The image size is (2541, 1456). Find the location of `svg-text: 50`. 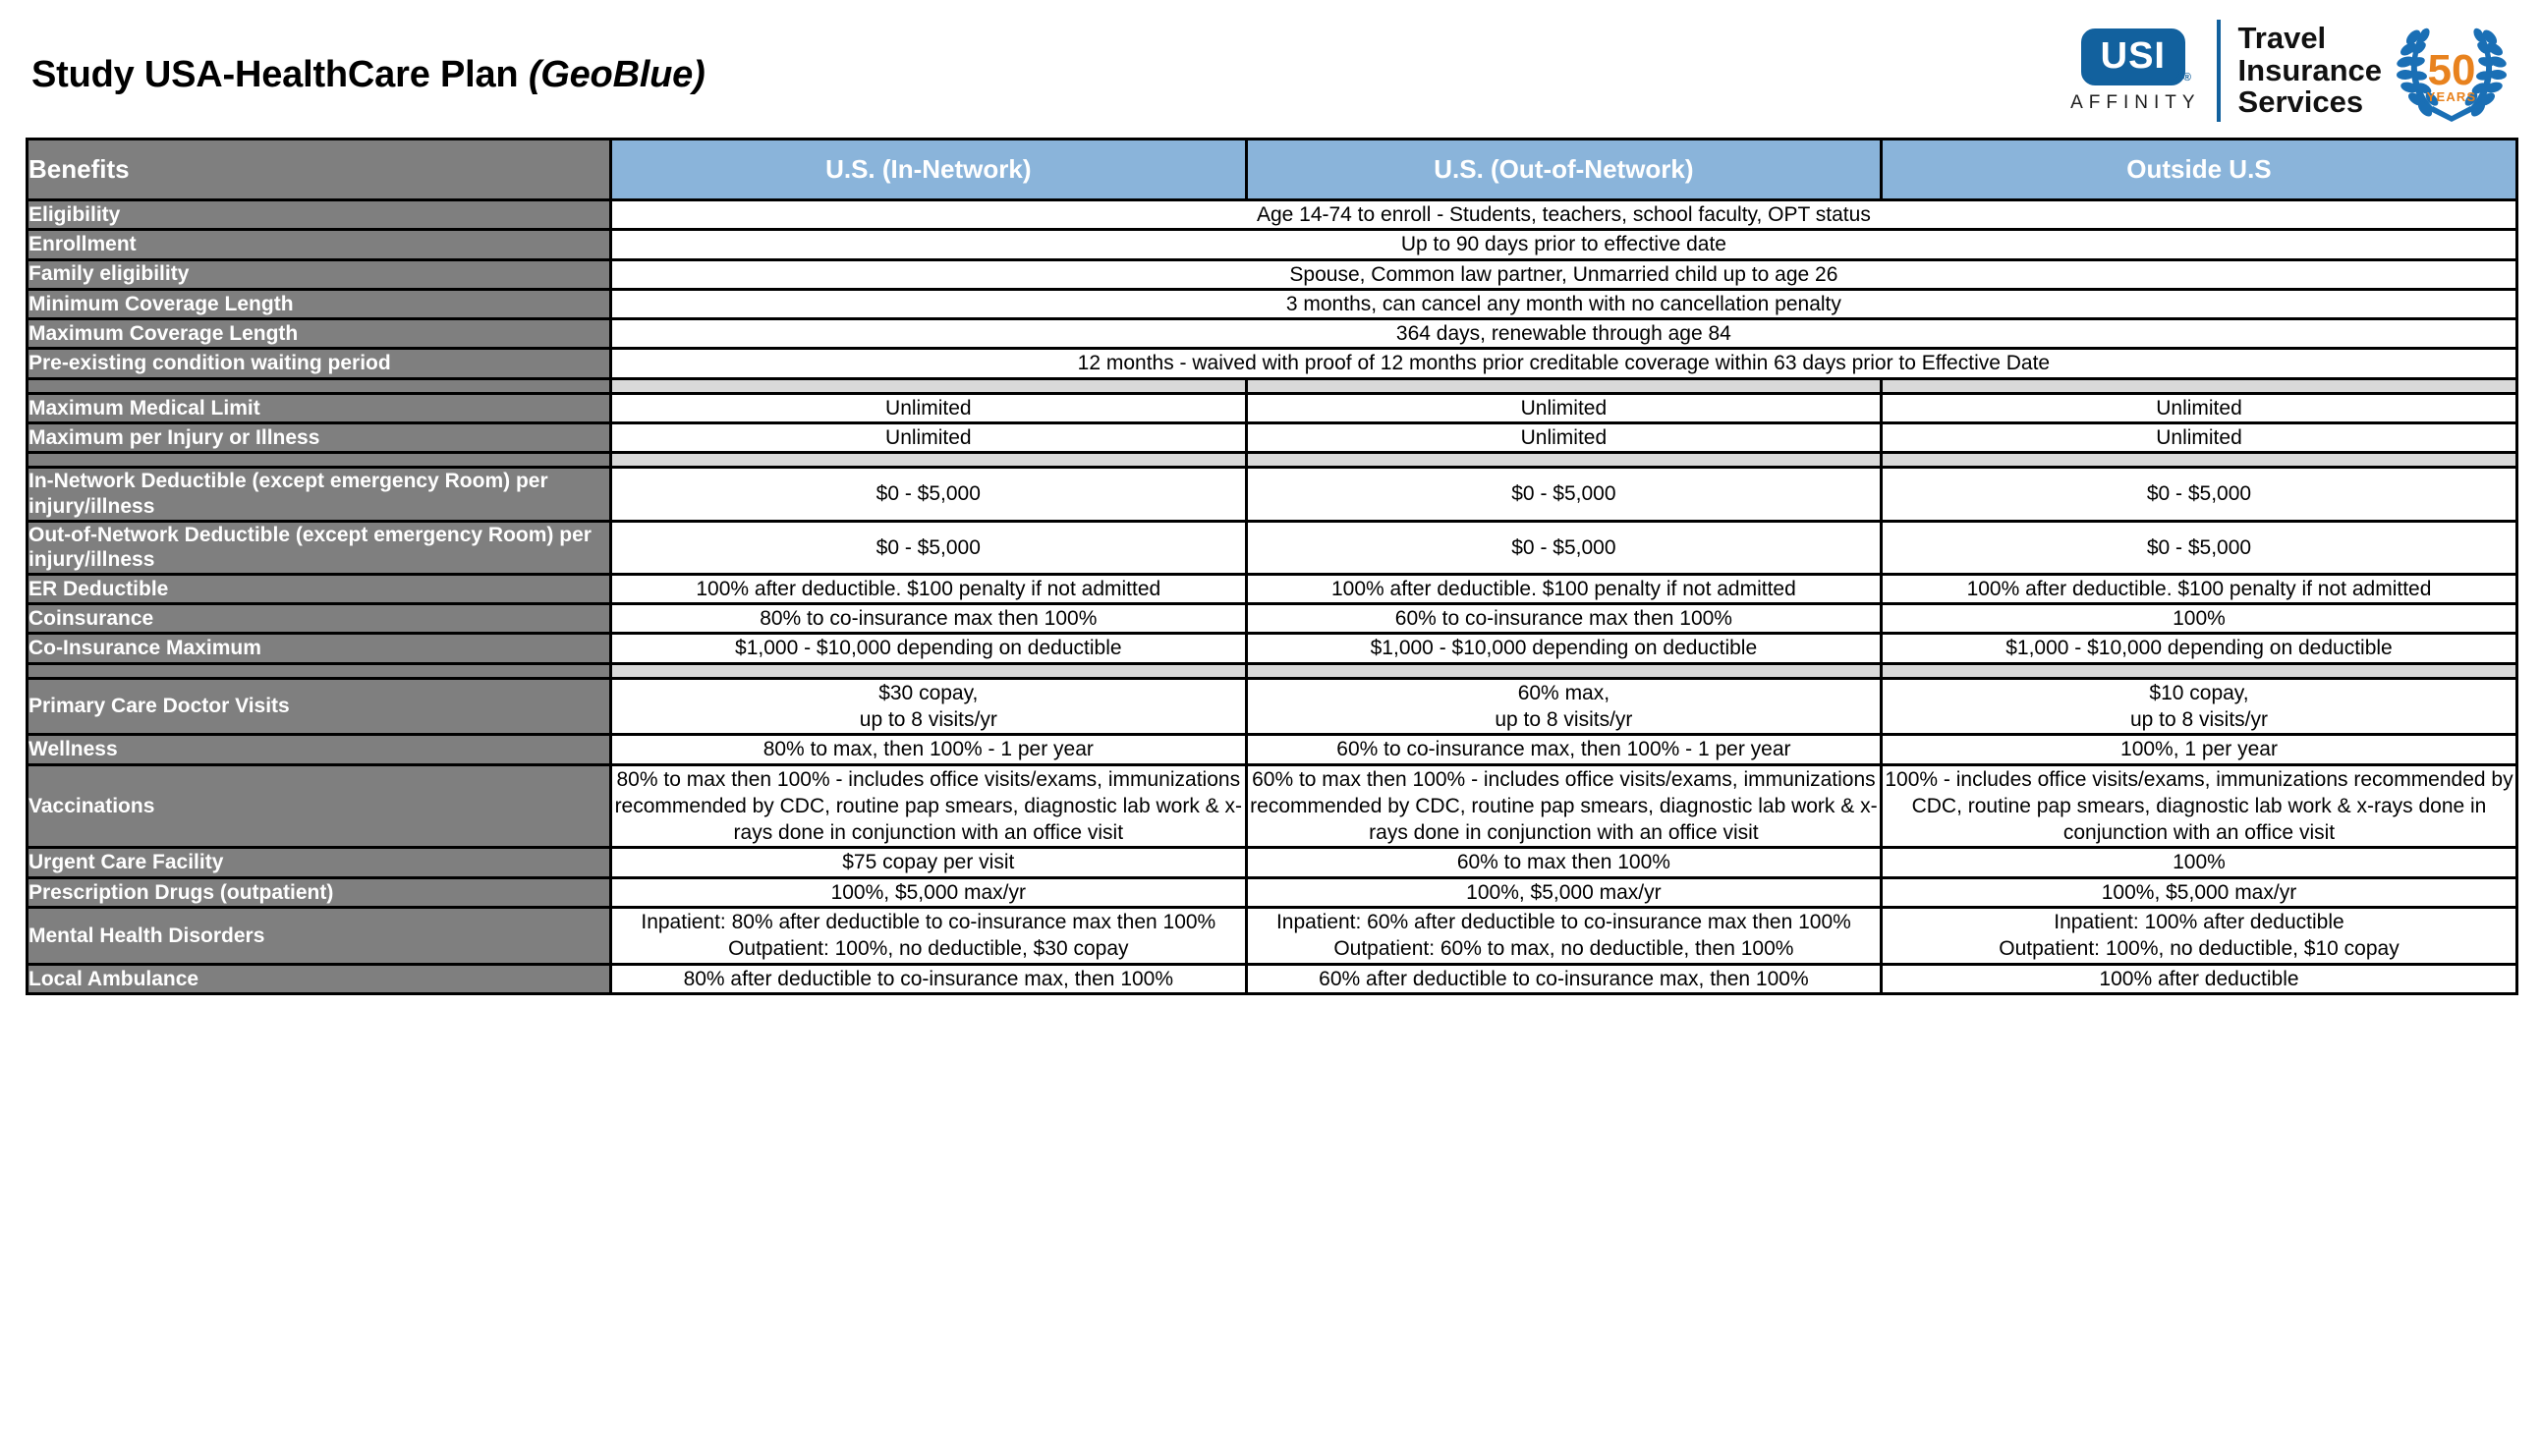

svg-text: 50 is located at coordinates (2452, 70).